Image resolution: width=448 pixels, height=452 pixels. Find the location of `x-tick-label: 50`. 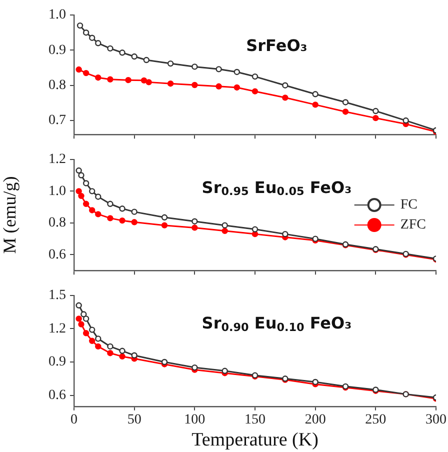

x-tick-label: 50 is located at coordinates (134, 420).